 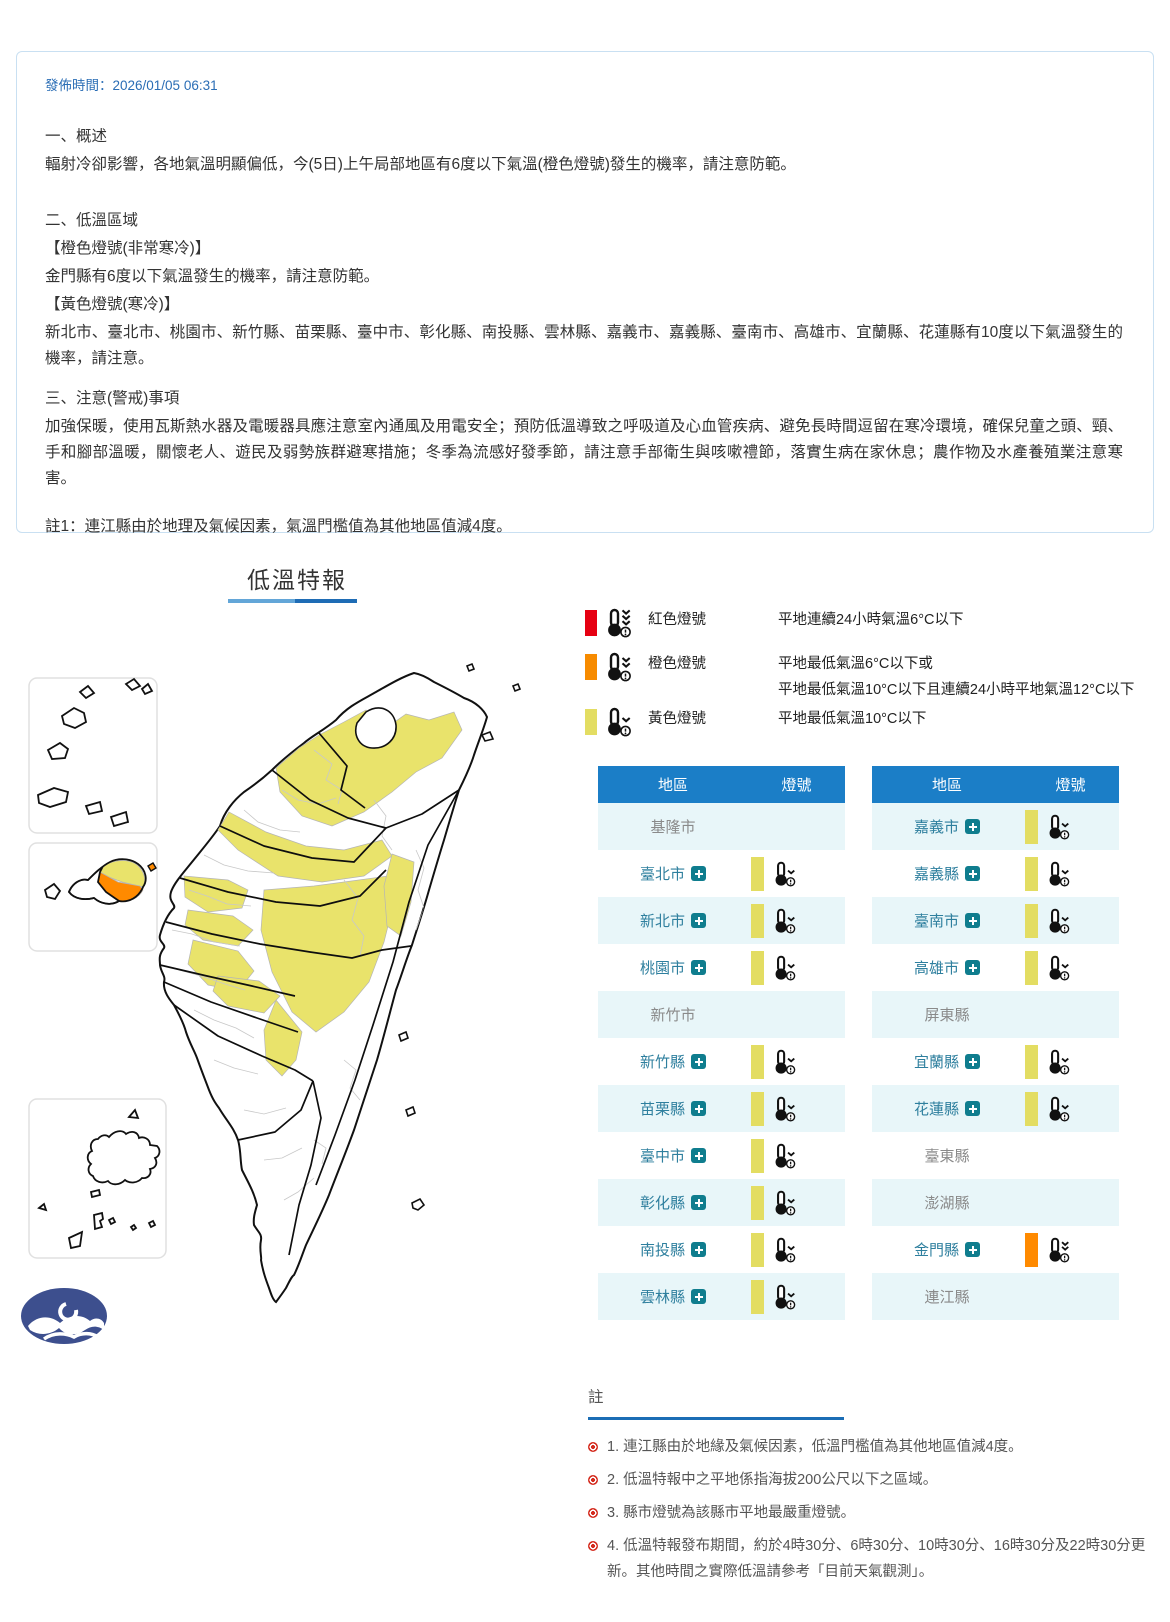 What do you see at coordinates (995, 1014) in the screenshot?
I see `table-row: 屏東縣` at bounding box center [995, 1014].